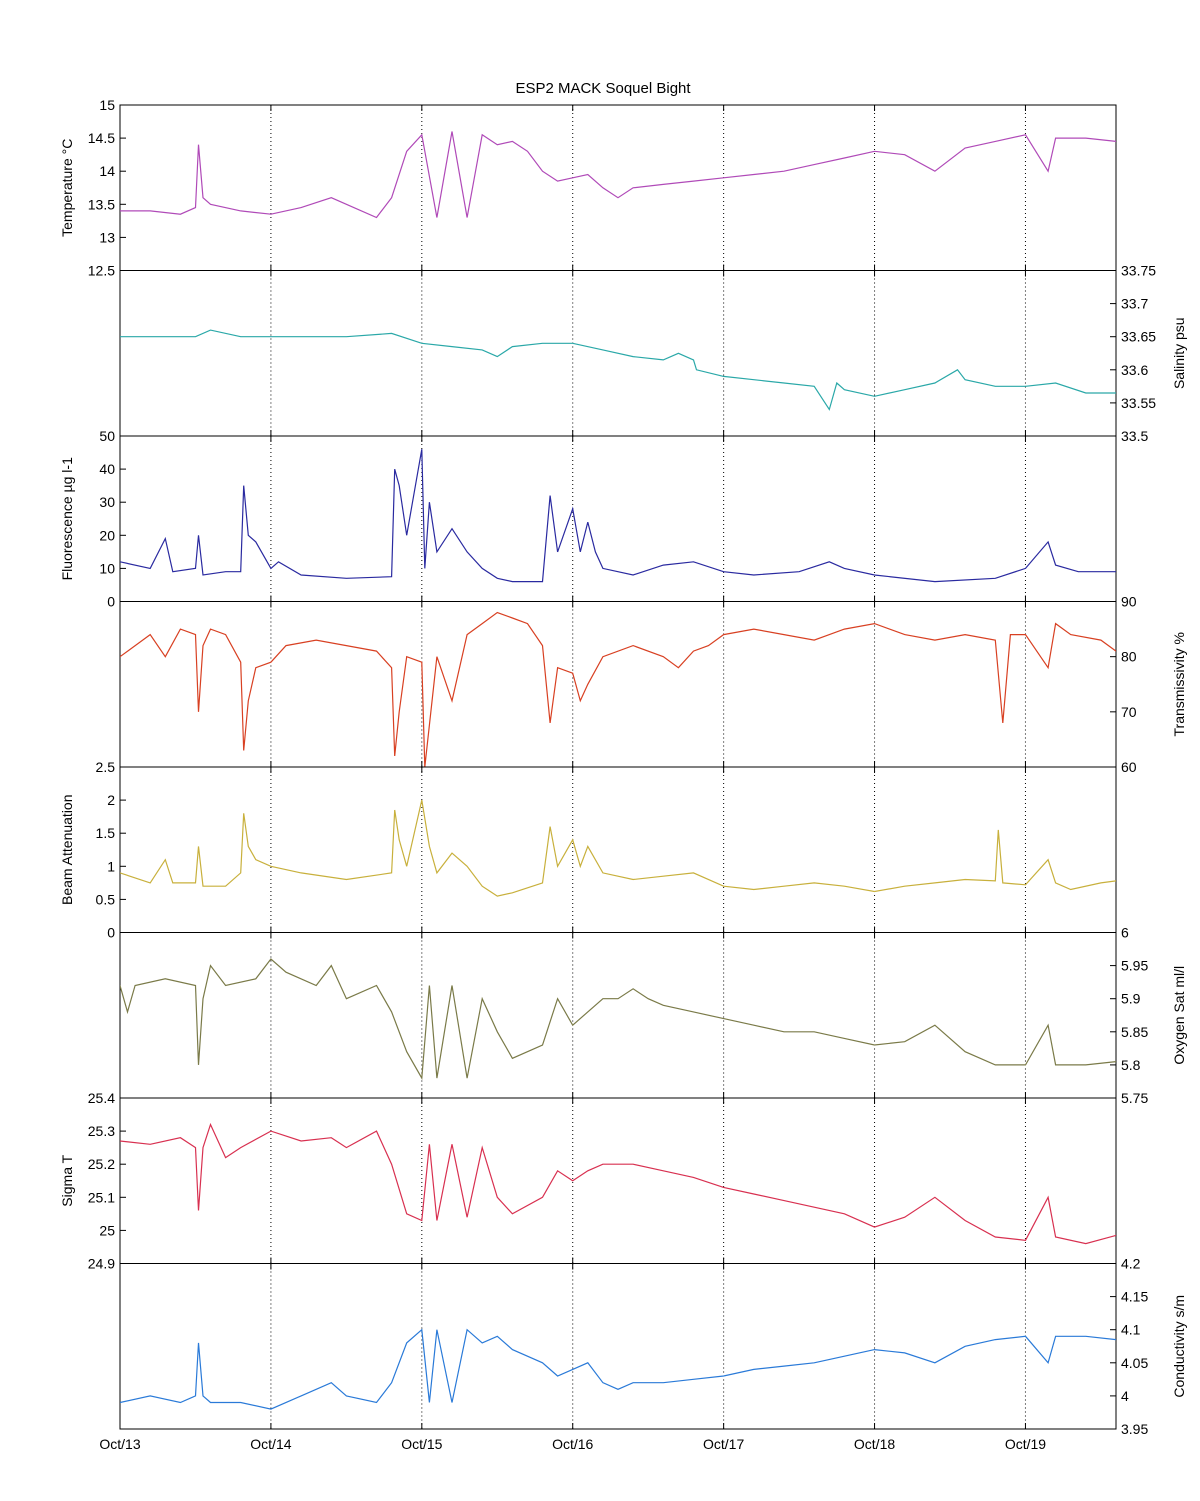 Image resolution: width=1200 pixels, height=1501 pixels. I want to click on y-tick-label: 4.05, so click(1134, 1363).